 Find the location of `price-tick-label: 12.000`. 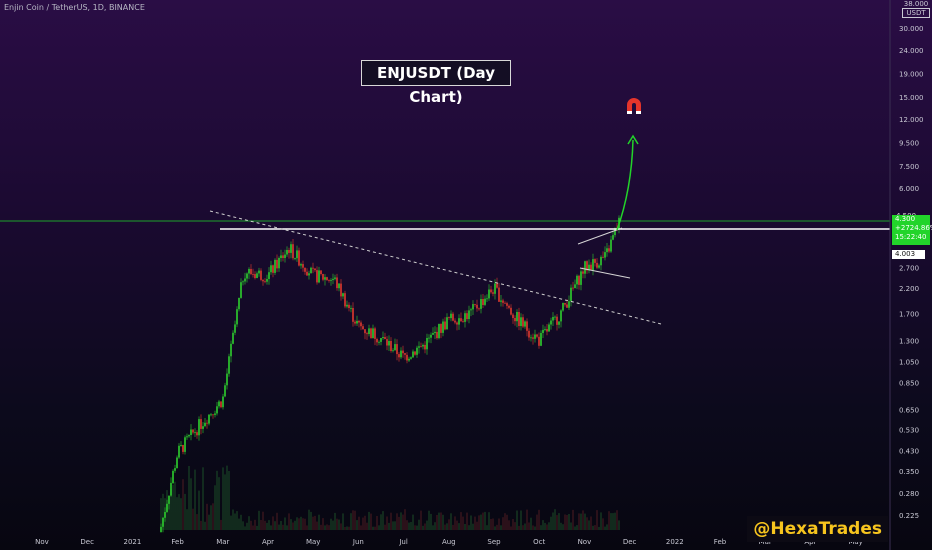

price-tick-label: 12.000 is located at coordinates (911, 120).